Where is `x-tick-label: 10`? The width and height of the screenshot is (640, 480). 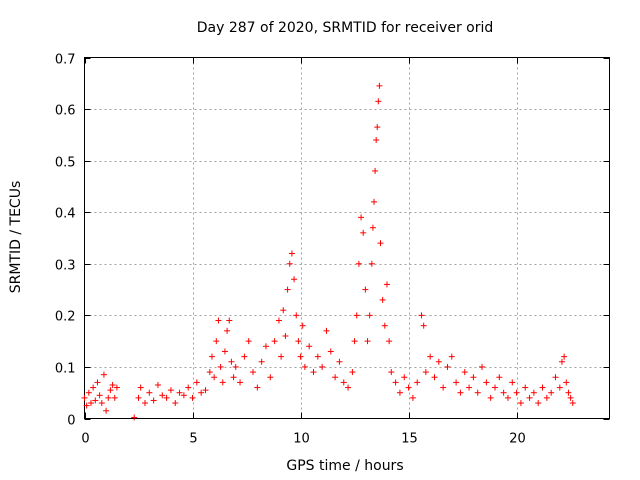
x-tick-label: 10 is located at coordinates (301, 439).